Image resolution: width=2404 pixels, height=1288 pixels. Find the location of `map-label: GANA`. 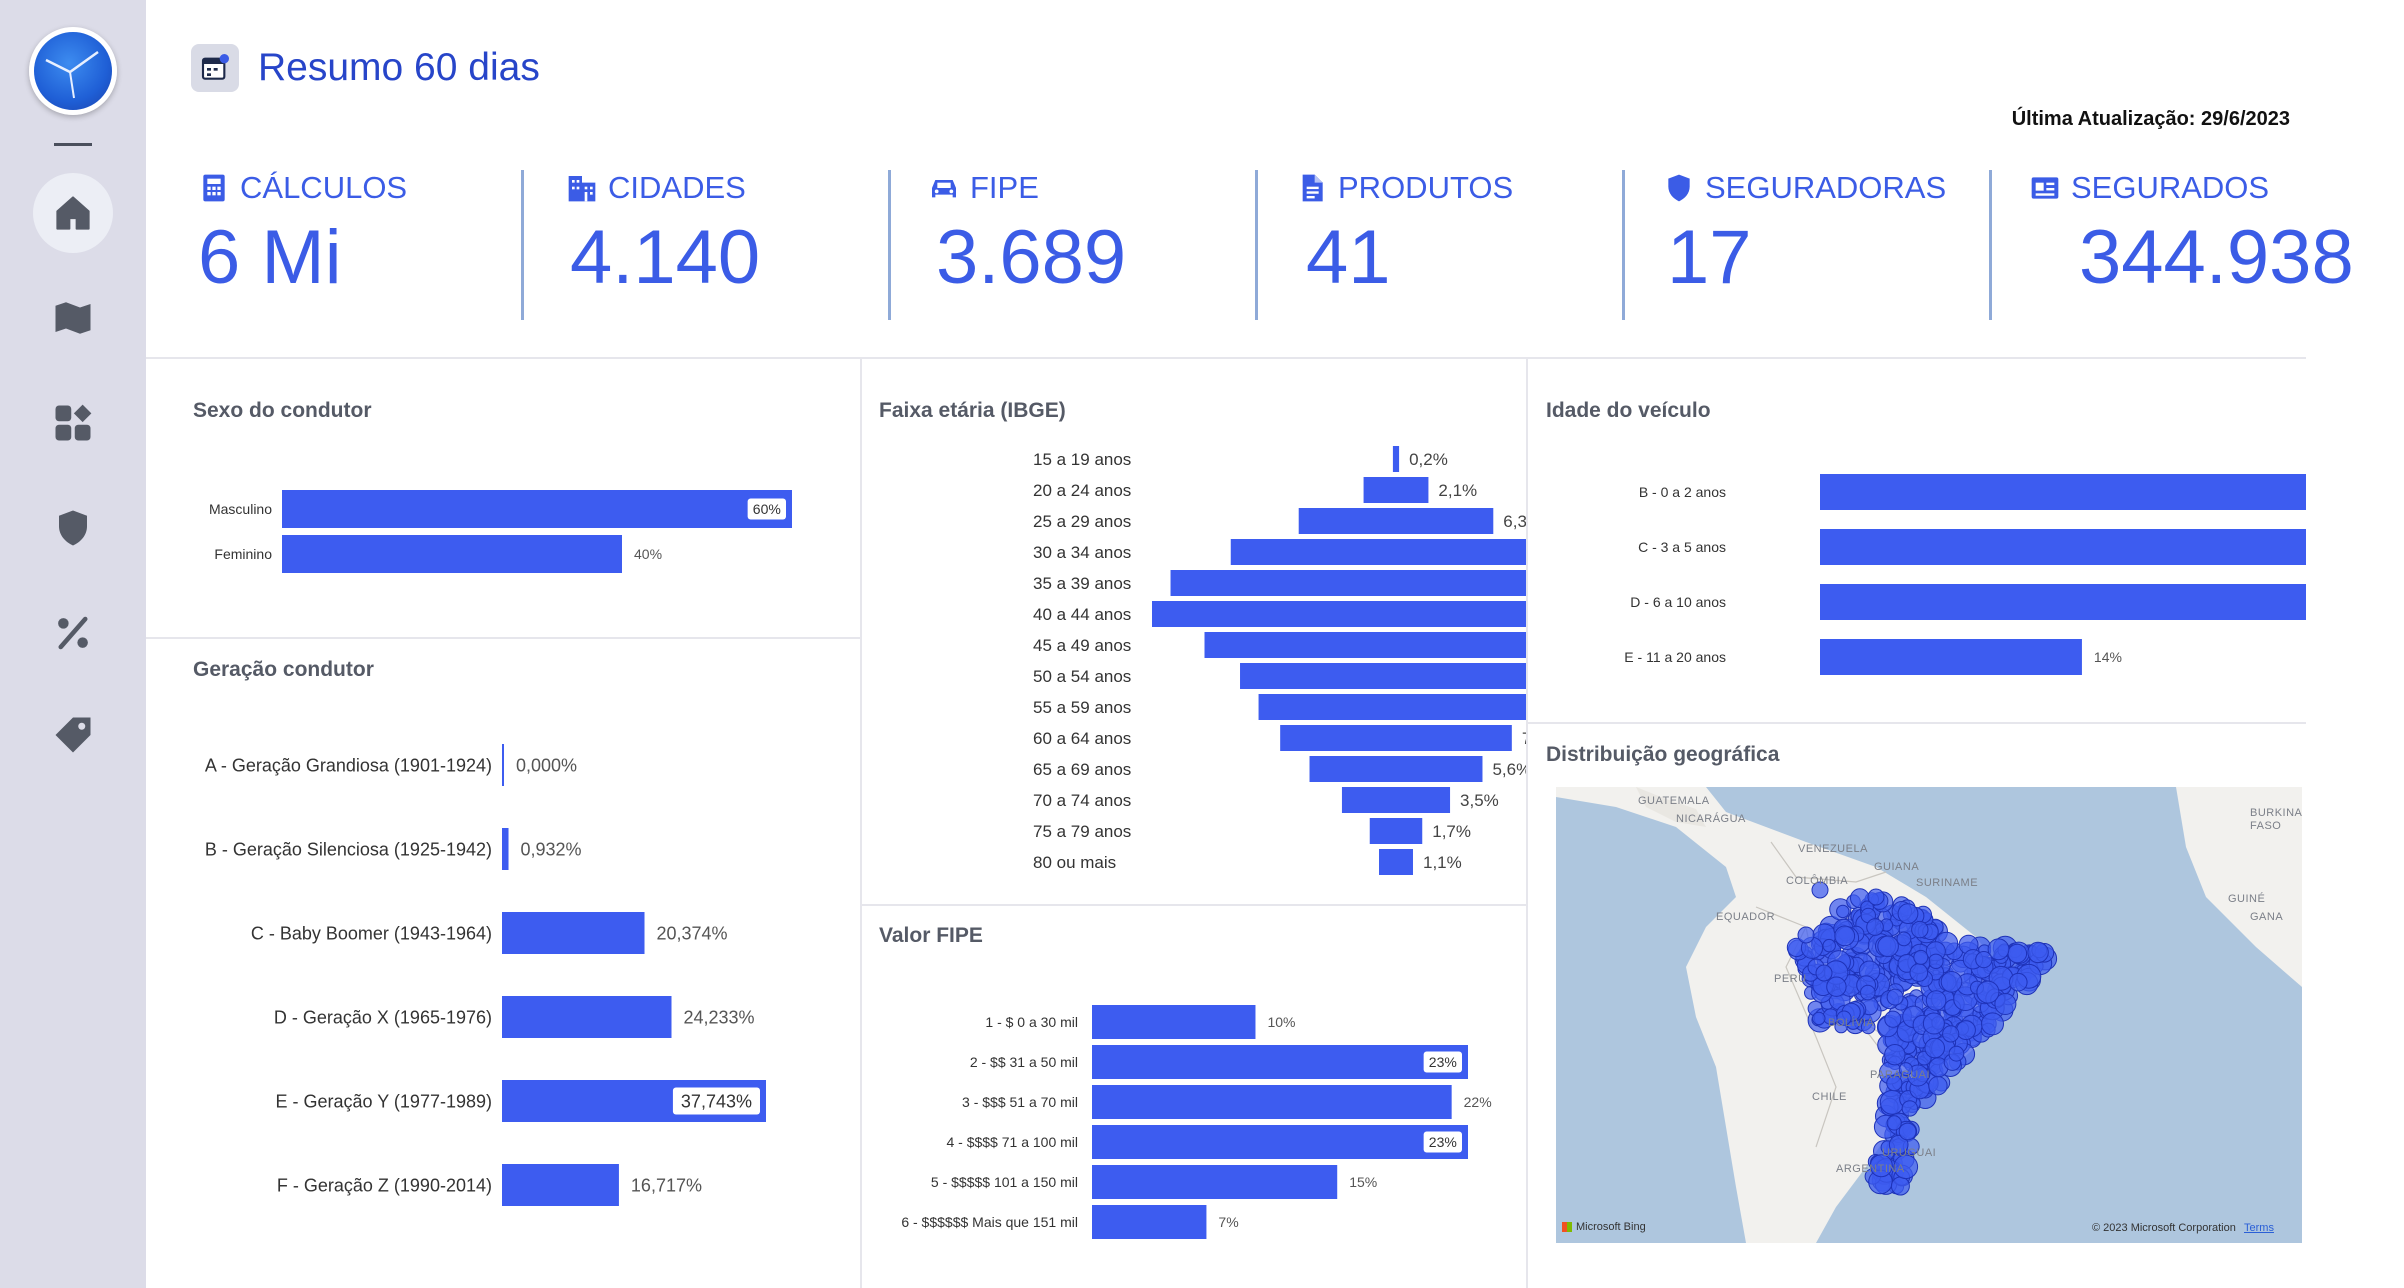

map-label: GANA is located at coordinates (2267, 917).